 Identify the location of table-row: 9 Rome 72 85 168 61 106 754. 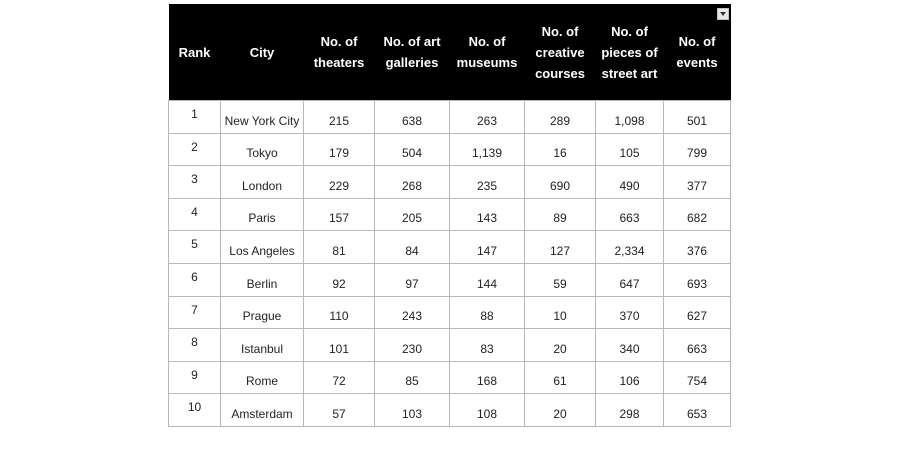
(449, 377).